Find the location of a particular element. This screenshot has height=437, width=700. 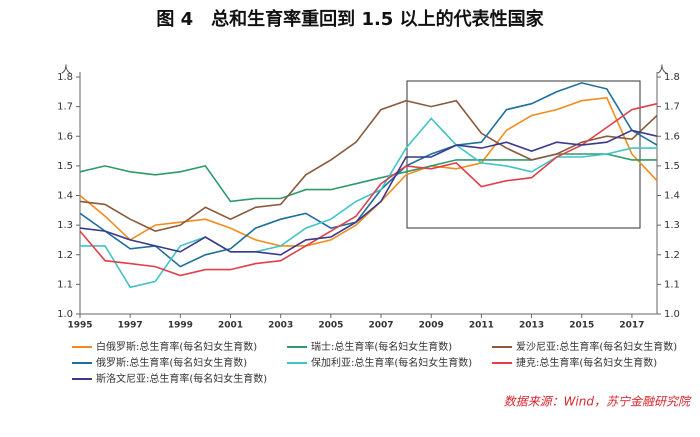

legend-label: 瑞士:总生育率(每名妇女生育数) is located at coordinates (381, 346).